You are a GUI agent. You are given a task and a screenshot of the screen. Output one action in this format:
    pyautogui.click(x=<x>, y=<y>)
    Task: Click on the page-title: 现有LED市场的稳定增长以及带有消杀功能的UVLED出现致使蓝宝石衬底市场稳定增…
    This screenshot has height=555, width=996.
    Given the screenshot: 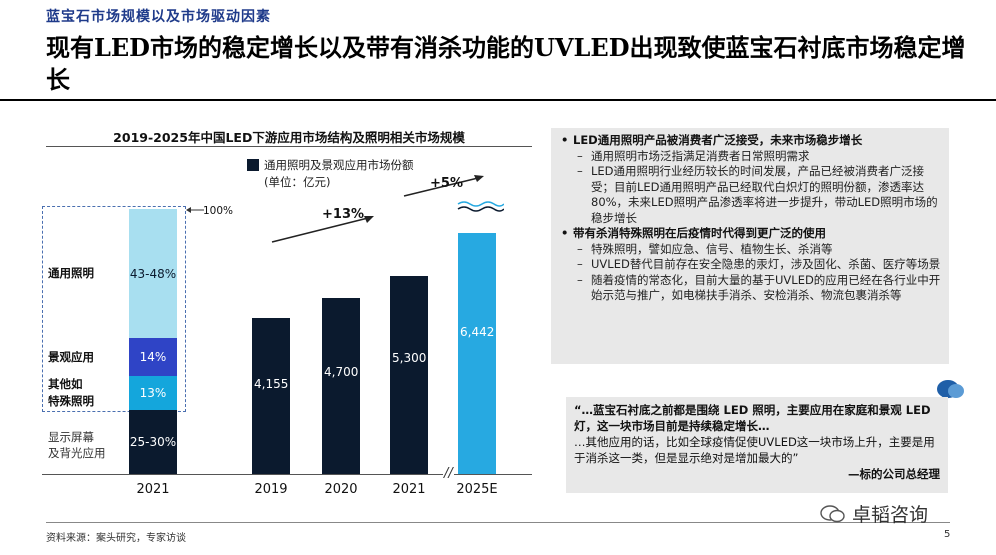 What is the action you would take?
    pyautogui.click(x=506, y=63)
    